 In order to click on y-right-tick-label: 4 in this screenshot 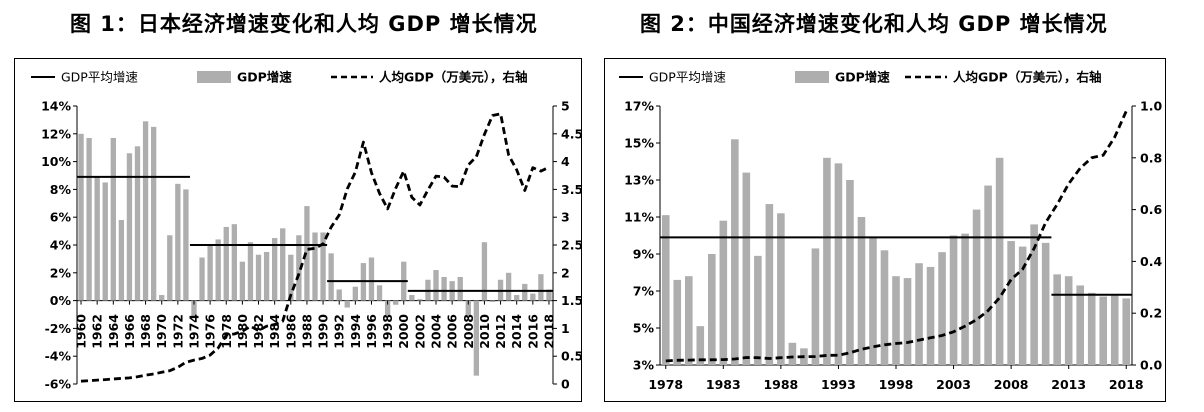, I will do `click(565, 161)`.